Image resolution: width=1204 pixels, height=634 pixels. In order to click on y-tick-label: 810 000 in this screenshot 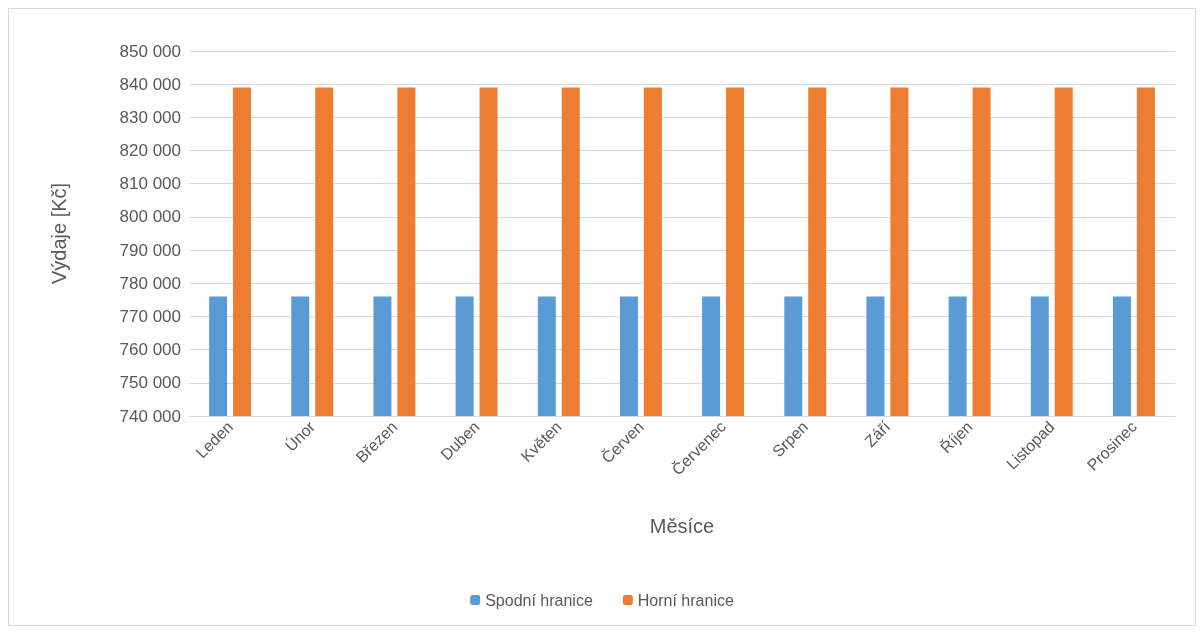, I will do `click(150, 184)`.